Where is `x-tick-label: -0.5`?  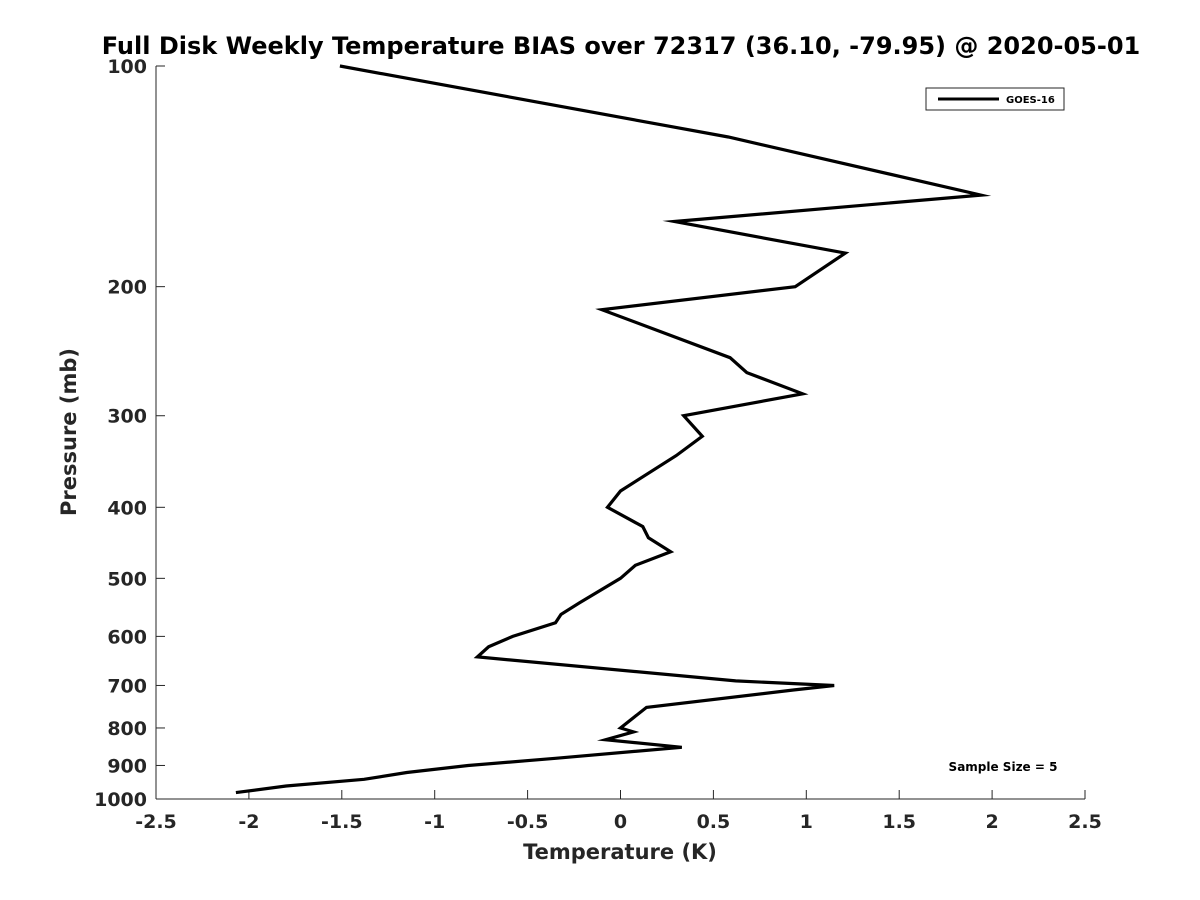
x-tick-label: -0.5 is located at coordinates (528, 822).